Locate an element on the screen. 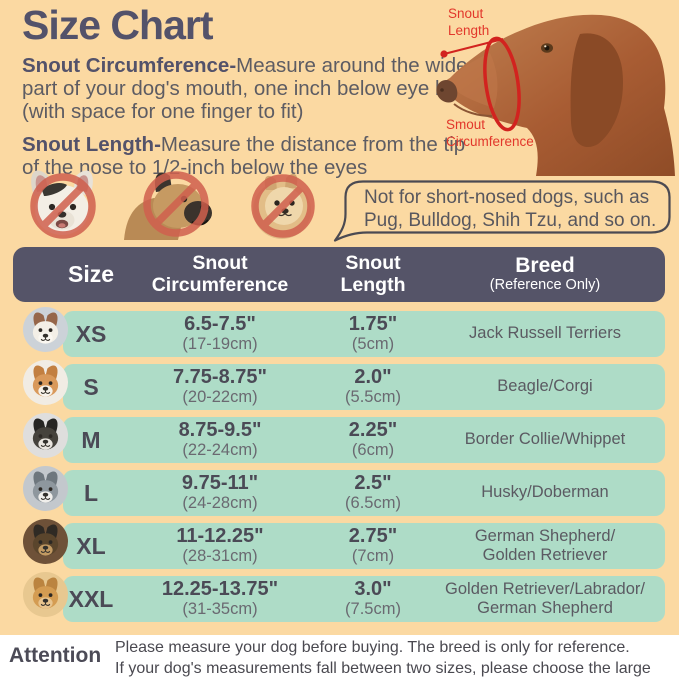 The width and height of the screenshot is (679, 677). prohibited-dog-pomeranian is located at coordinates (281, 204).